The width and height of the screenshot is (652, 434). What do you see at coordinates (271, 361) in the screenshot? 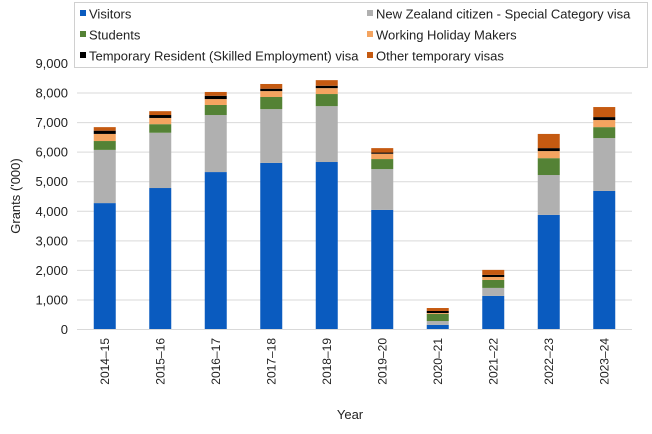
I see `x-tick-label: 2017–18` at bounding box center [271, 361].